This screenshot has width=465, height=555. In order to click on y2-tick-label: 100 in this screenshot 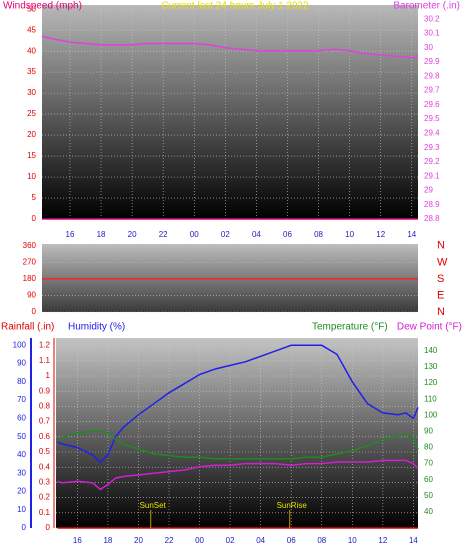, I will do `click(431, 414)`.